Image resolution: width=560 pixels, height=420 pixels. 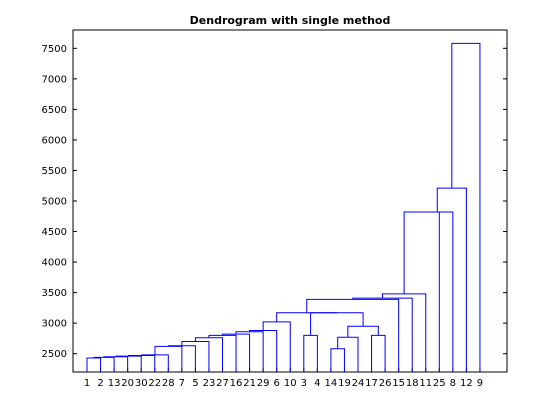 I want to click on leaf-label: 14, so click(x=331, y=383).